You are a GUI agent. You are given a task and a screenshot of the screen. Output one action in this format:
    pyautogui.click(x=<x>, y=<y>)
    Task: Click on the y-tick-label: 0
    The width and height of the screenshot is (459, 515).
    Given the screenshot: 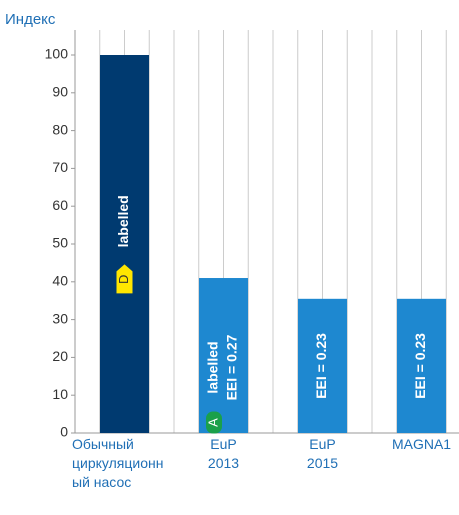 What is the action you would take?
    pyautogui.click(x=64, y=432)
    